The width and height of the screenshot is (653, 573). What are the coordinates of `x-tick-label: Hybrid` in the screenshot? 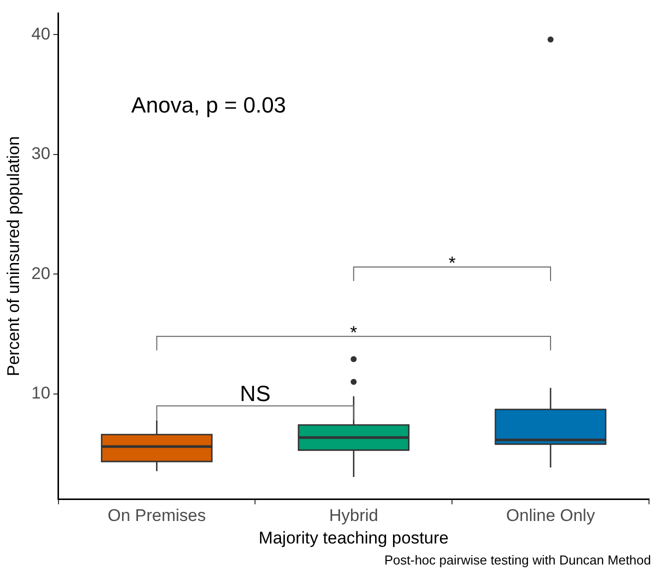 It's located at (353, 516).